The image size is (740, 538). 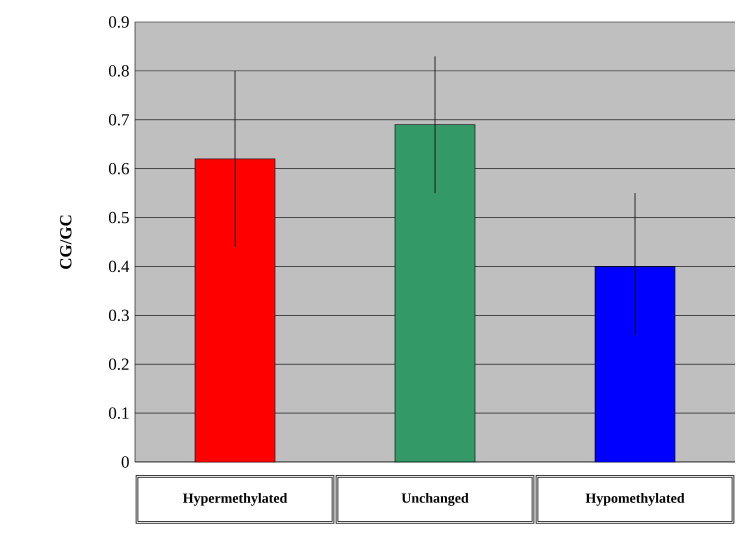 I want to click on y-tick-label: 0.1, so click(x=118, y=413).